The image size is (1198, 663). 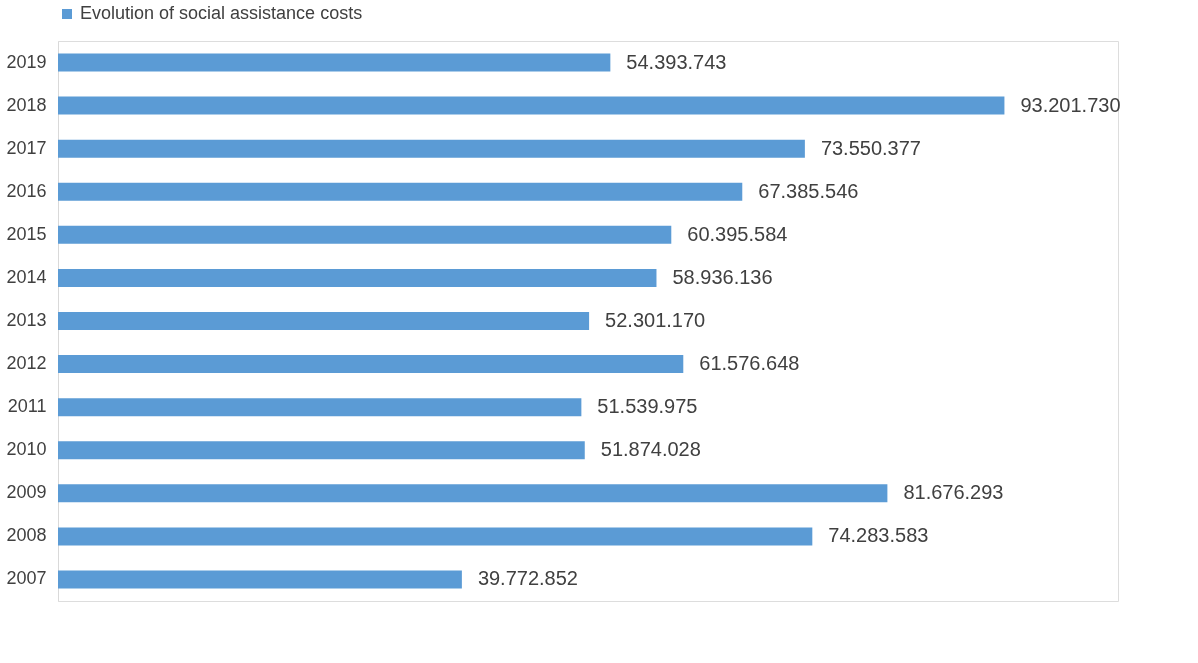 What do you see at coordinates (27, 406) in the screenshot?
I see `y-tick-label: 2011` at bounding box center [27, 406].